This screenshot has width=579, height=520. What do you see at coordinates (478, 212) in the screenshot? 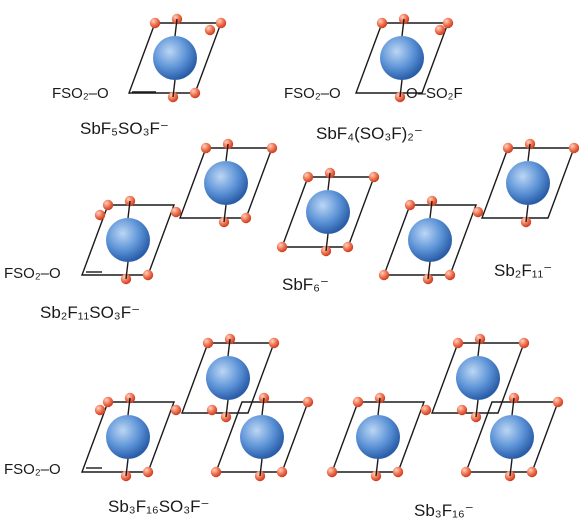
I see `g5-bridging-fluorine` at bounding box center [478, 212].